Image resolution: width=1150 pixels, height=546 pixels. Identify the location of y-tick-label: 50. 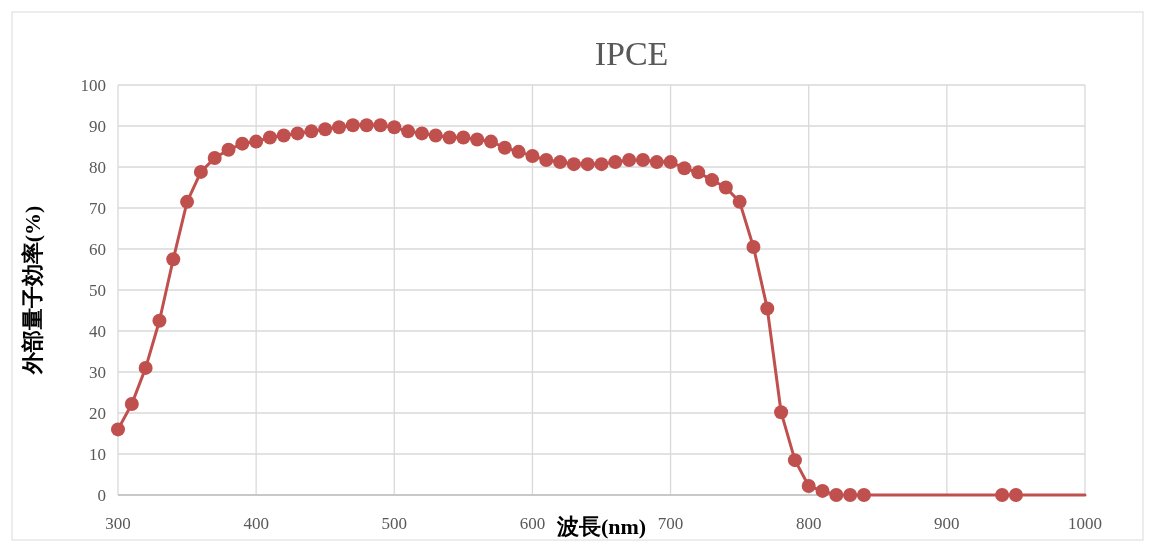
(97, 290).